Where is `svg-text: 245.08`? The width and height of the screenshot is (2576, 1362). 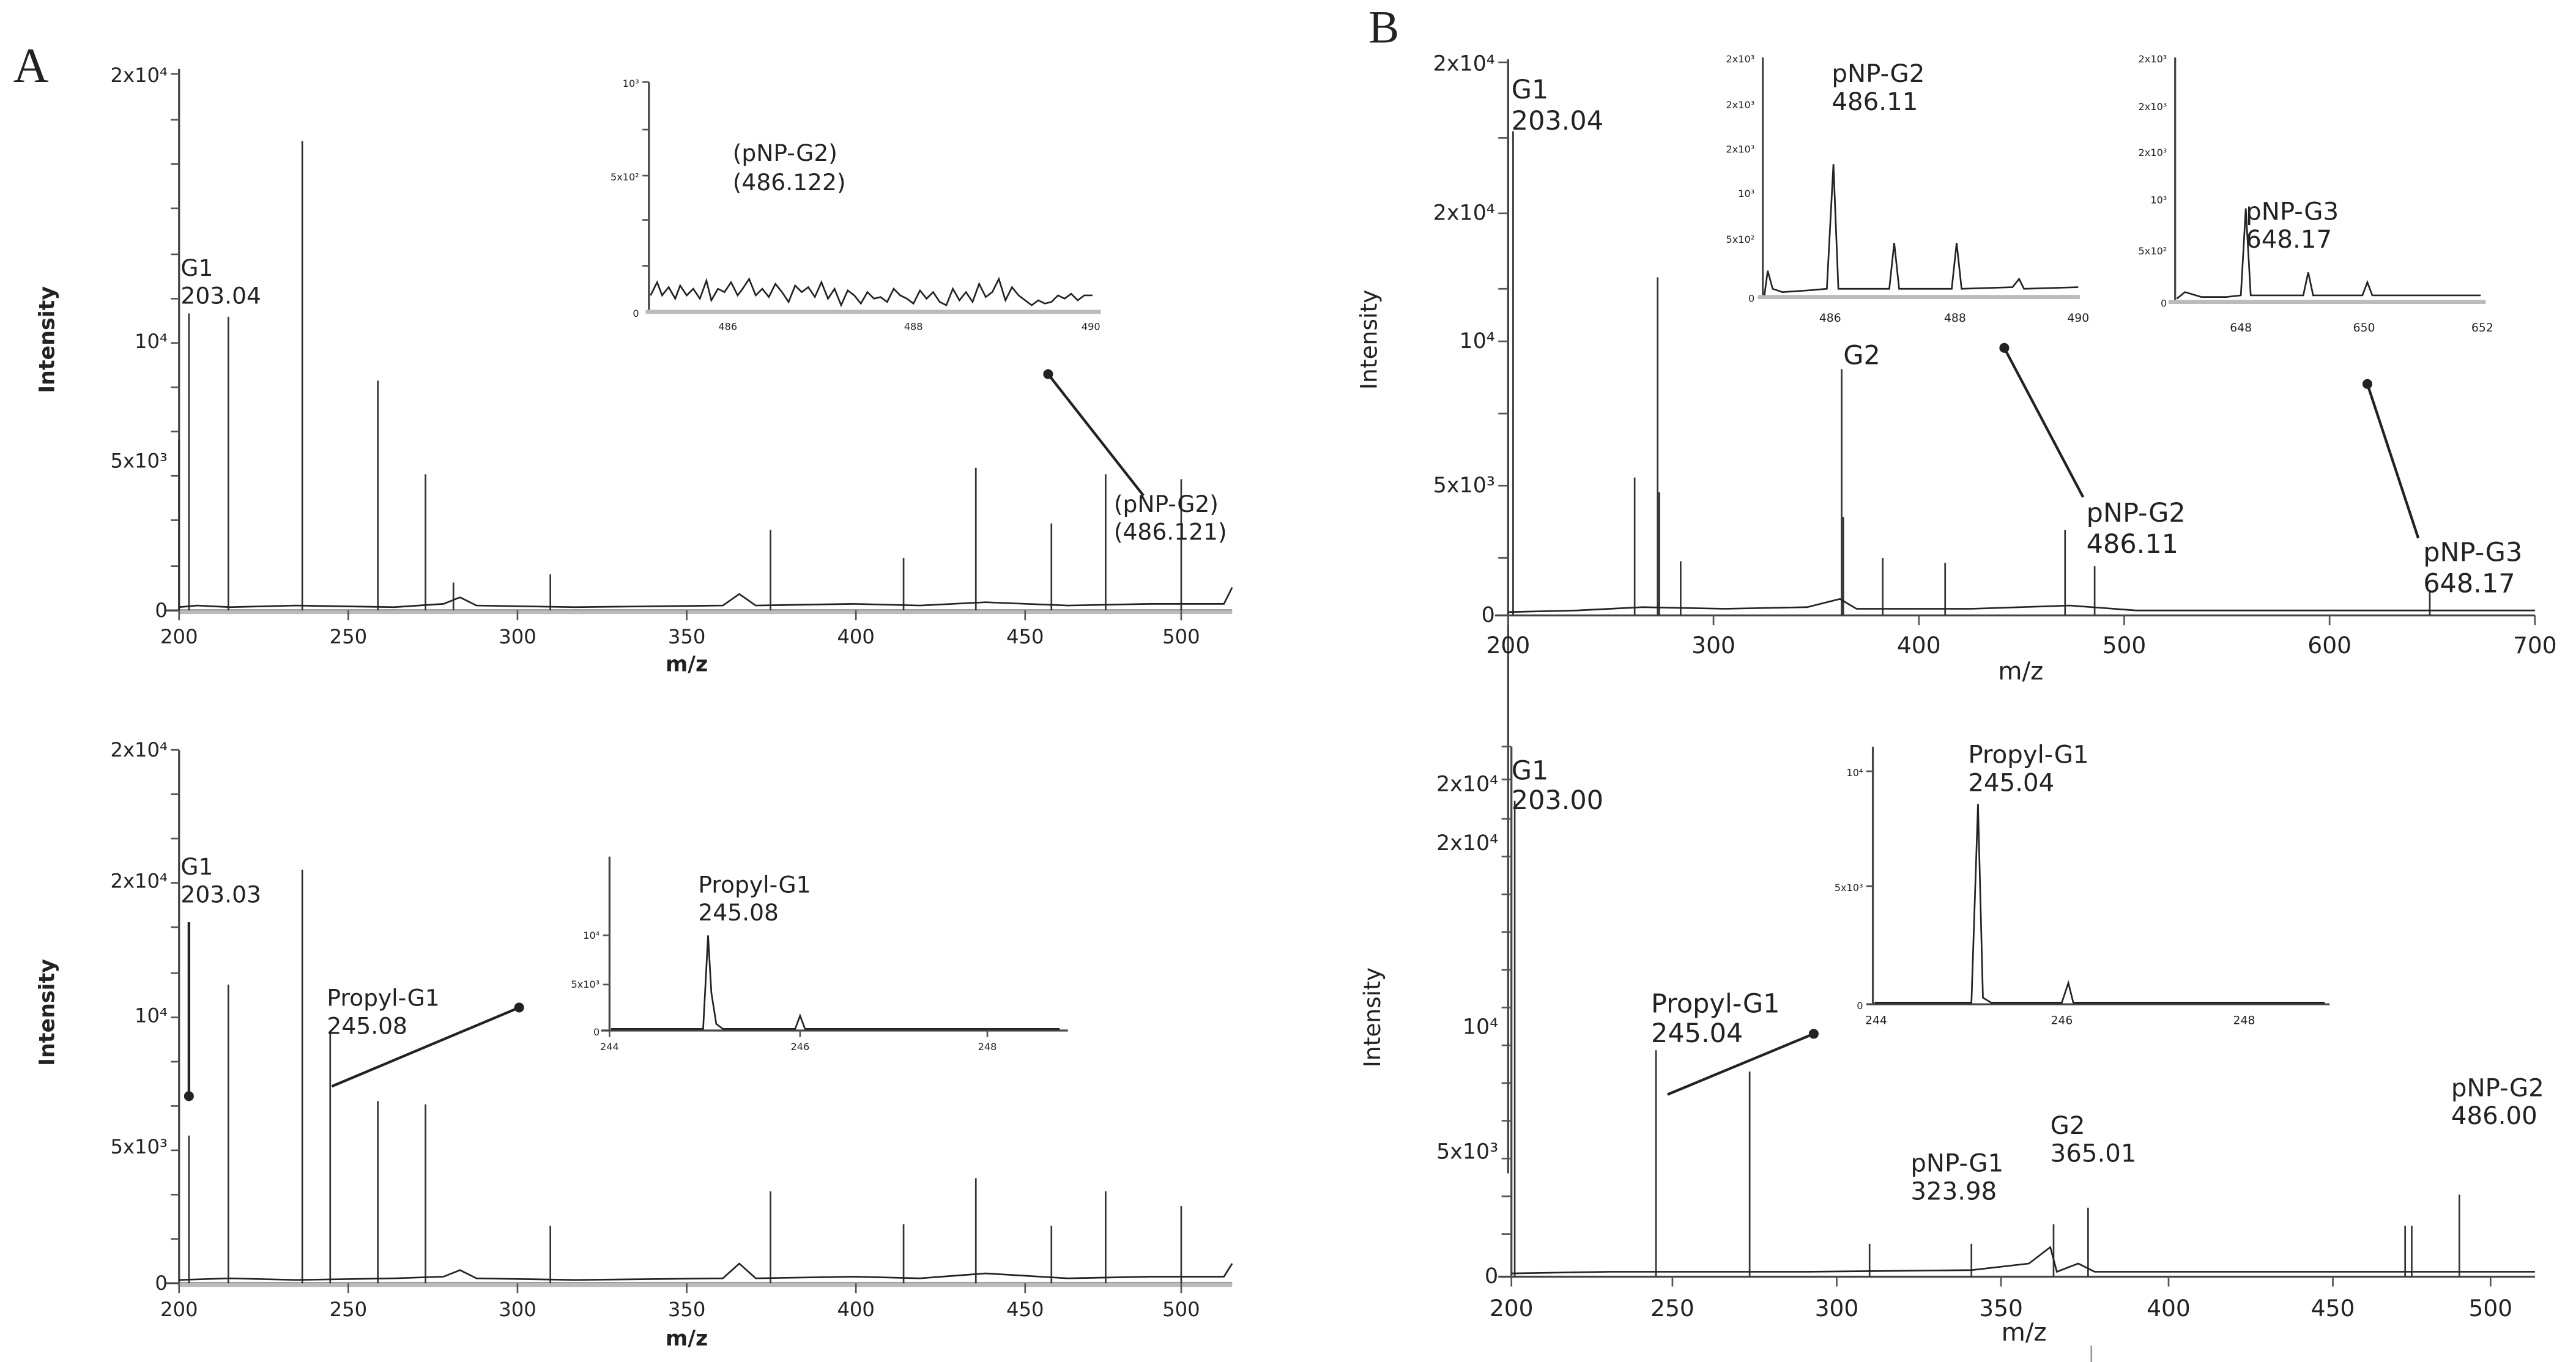 svg-text: 245.08 is located at coordinates (367, 1025).